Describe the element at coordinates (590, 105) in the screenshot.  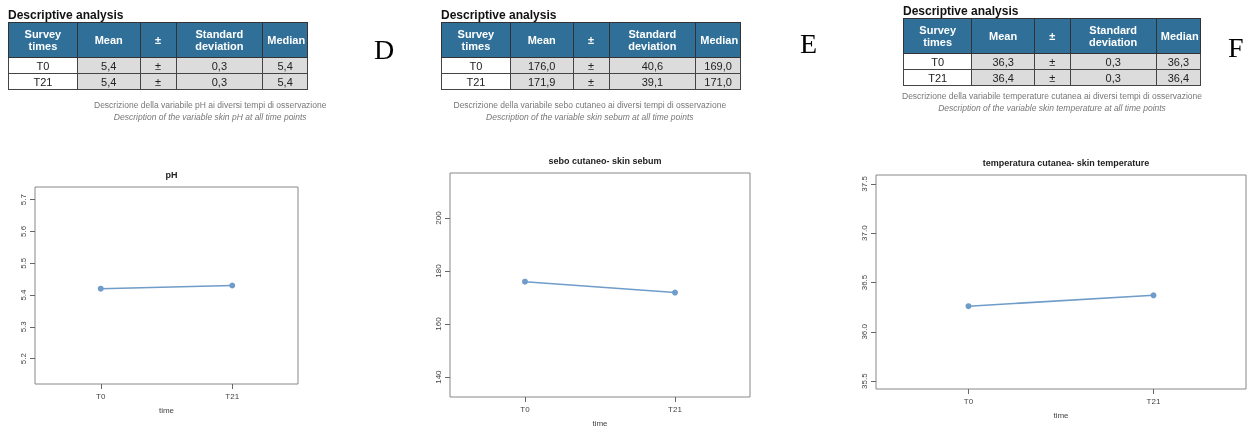
I see `text: Descrizione della variabile sebo cutaneo ai diversi tempi di osservazione` at that location.